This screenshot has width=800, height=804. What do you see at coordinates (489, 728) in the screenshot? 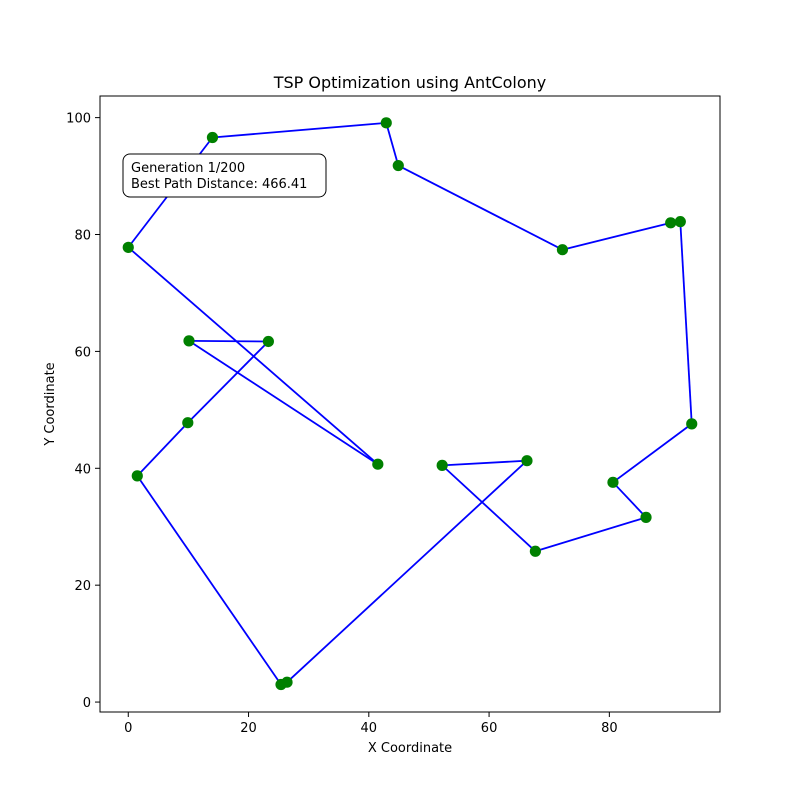
I see `x-tick-label: 60` at bounding box center [489, 728].